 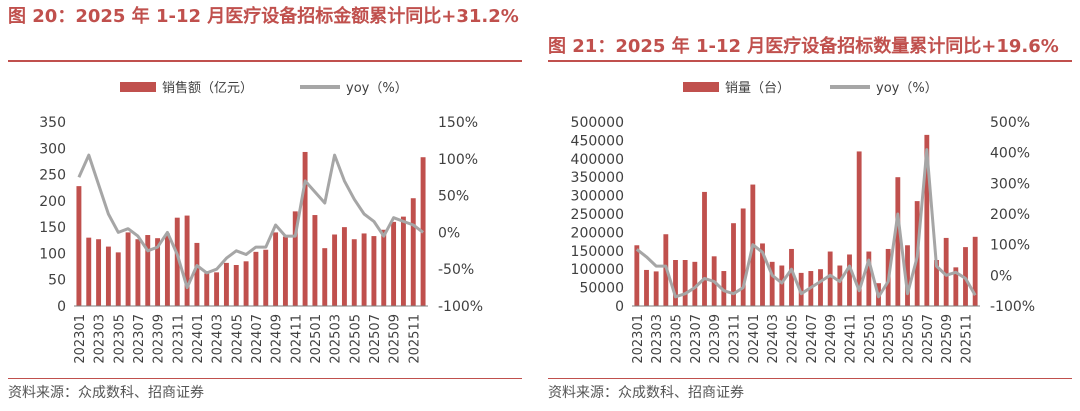 I want to click on y-tick-right: -50%, so click(x=456, y=270).